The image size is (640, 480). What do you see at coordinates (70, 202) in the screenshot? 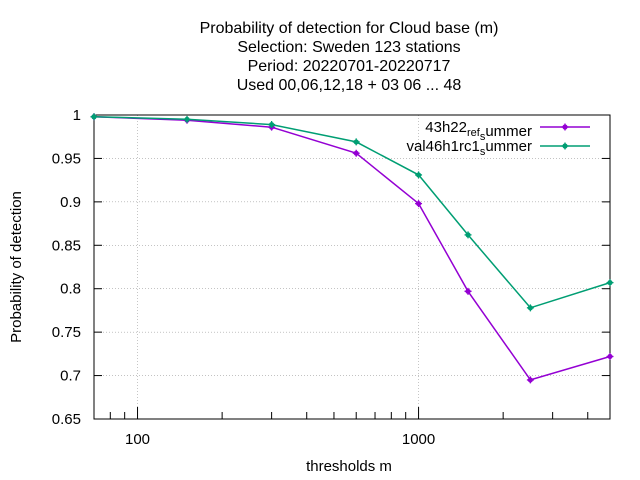
I see `y-tick-label: 0.9` at bounding box center [70, 202].